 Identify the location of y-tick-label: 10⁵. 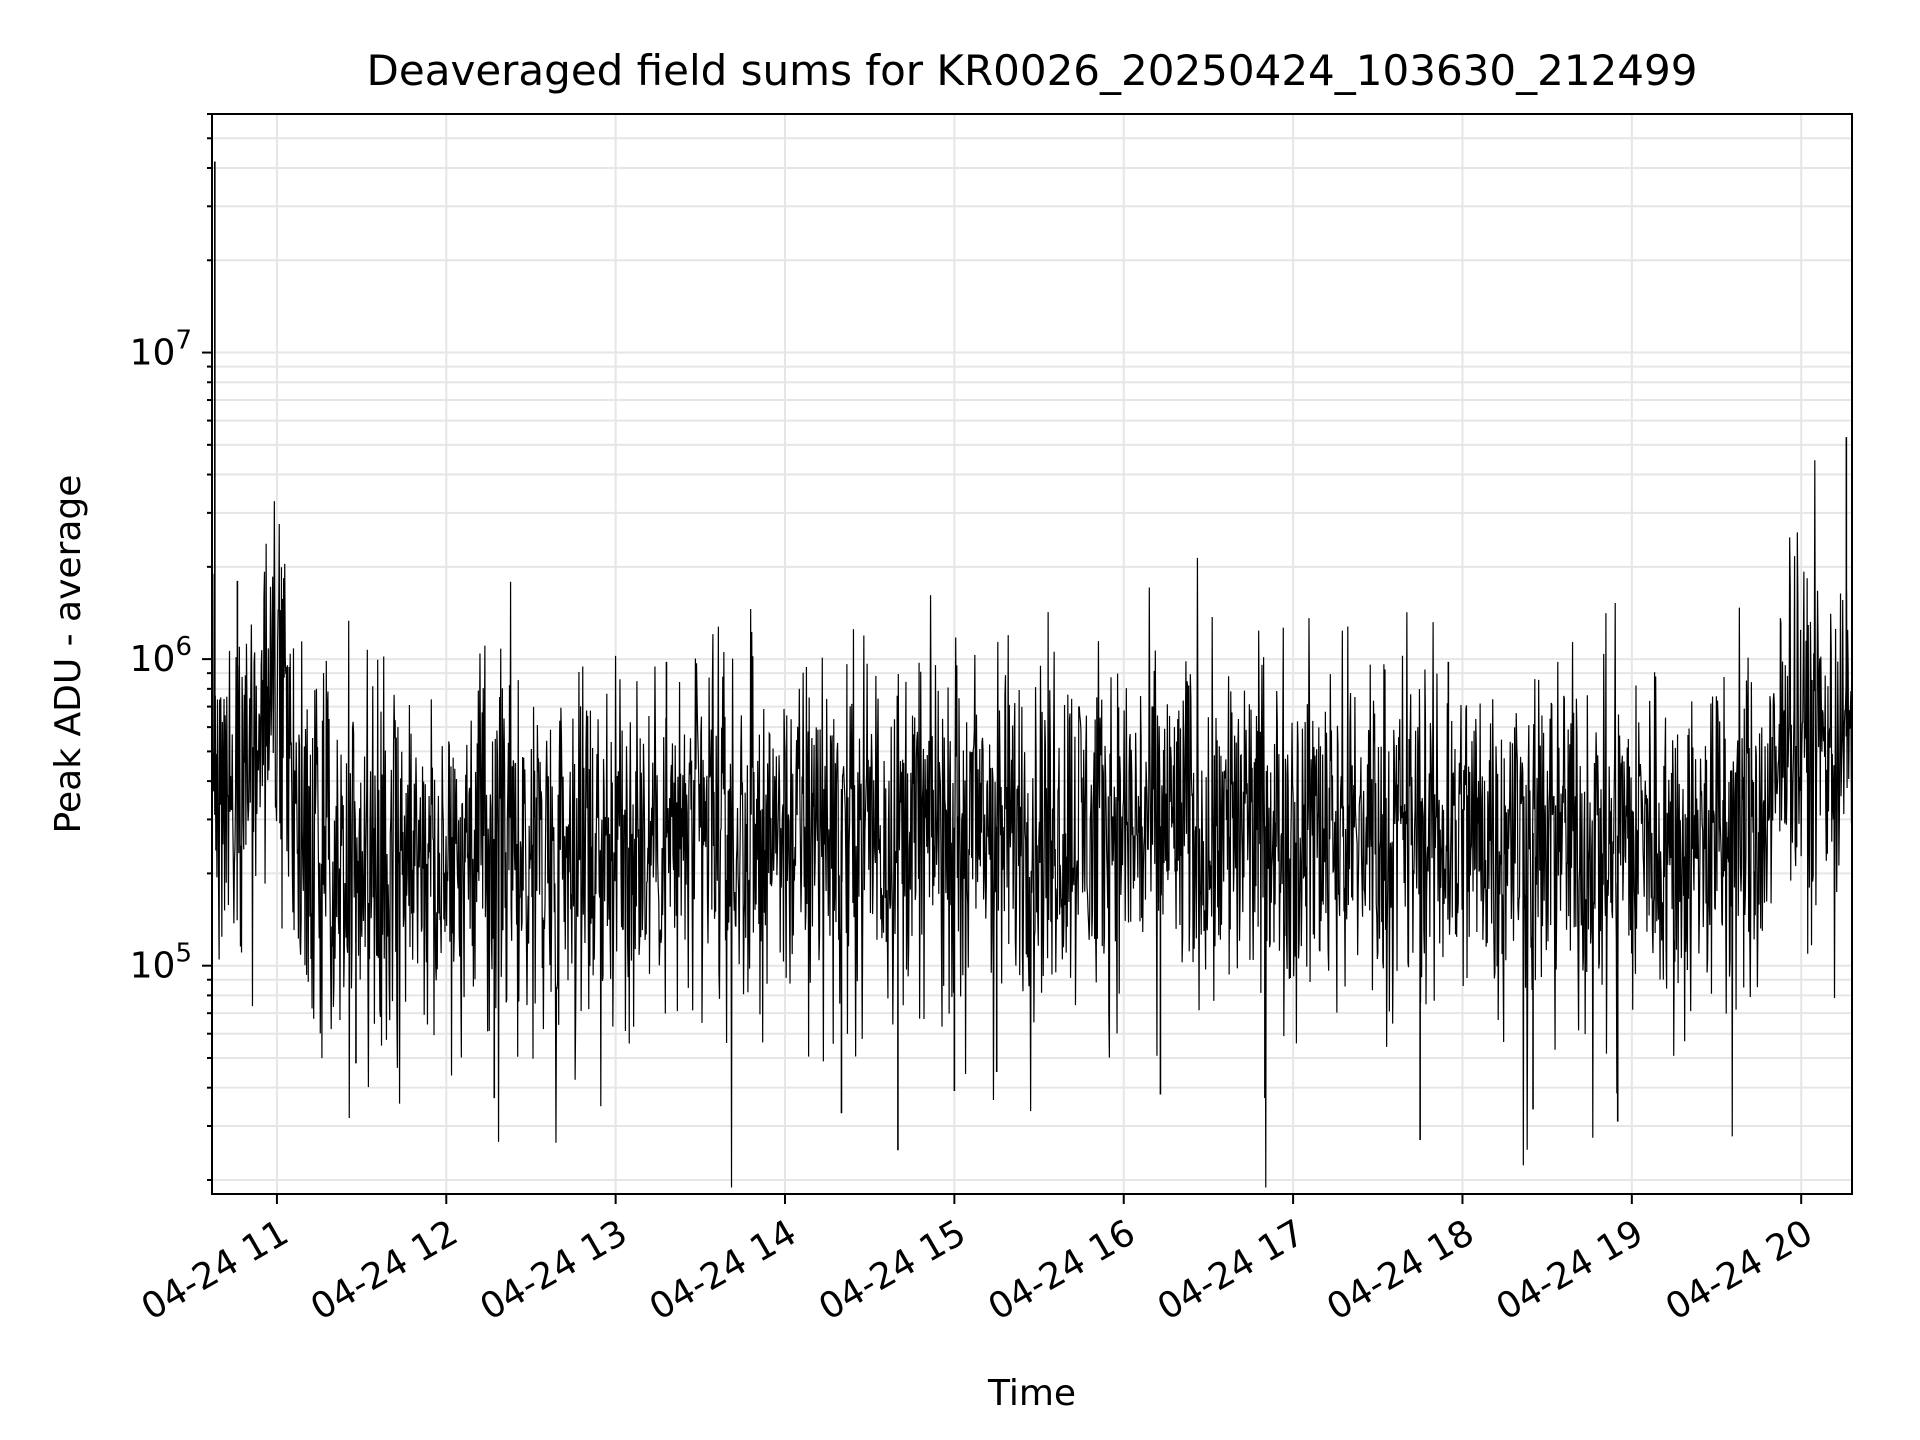
(161, 963).